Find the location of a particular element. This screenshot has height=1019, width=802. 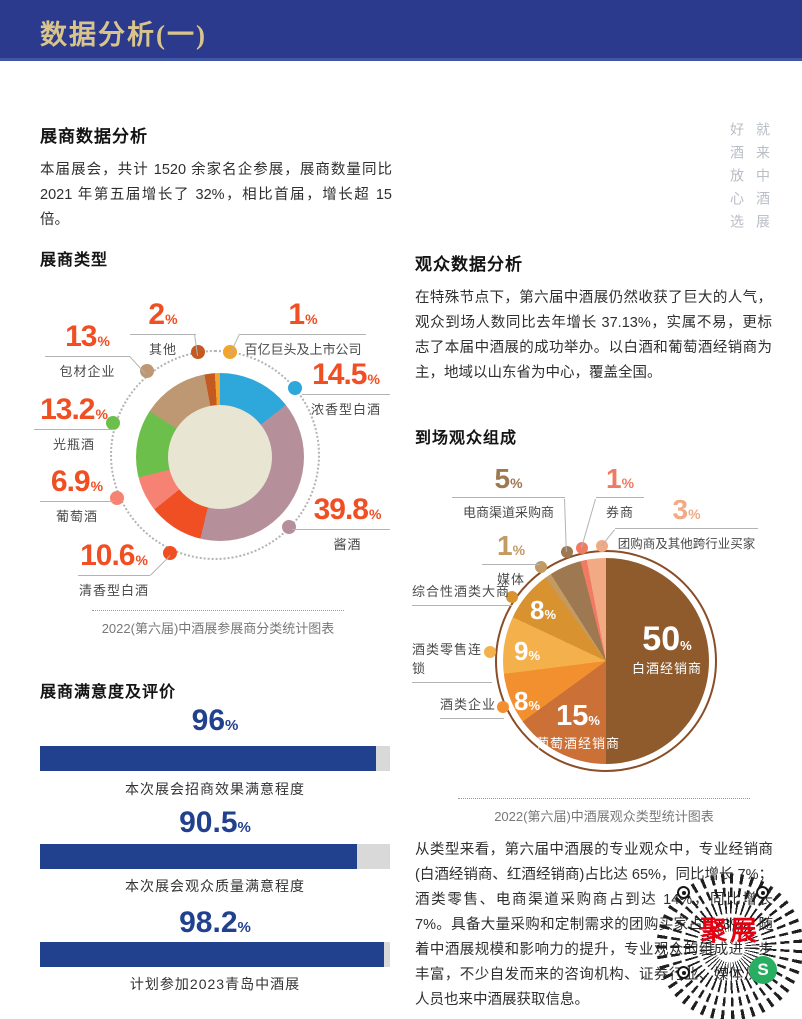

donut-hole is located at coordinates (220, 457).